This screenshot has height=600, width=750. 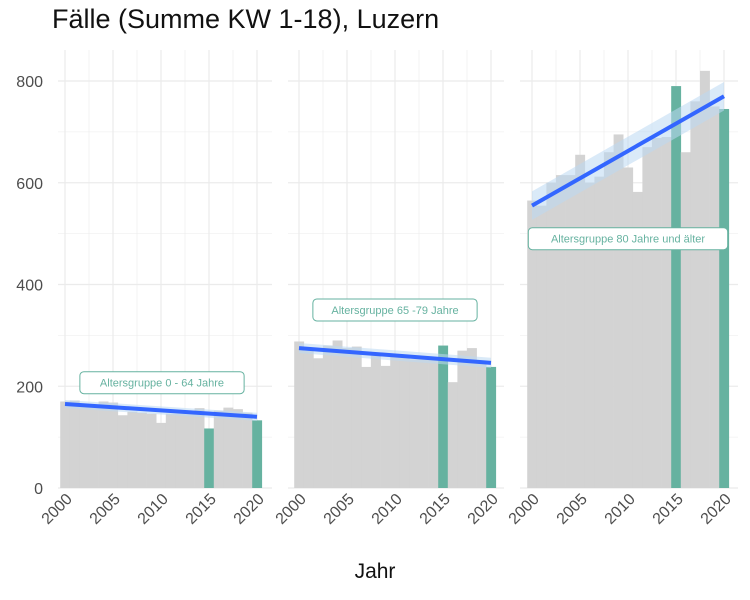 I want to click on y-tick-label: 400, so click(x=29, y=286).